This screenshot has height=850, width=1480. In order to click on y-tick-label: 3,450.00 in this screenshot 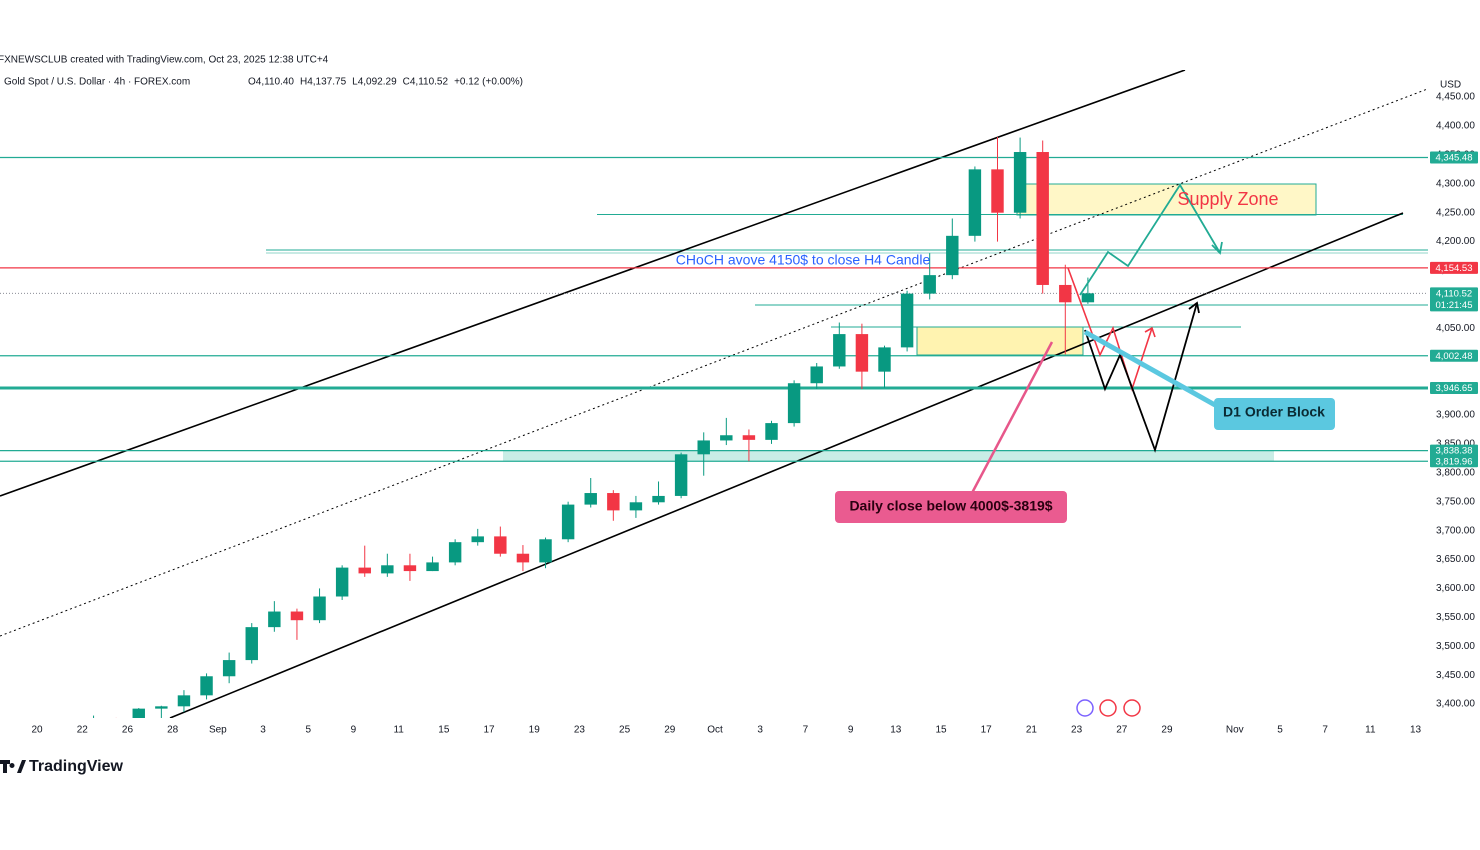, I will do `click(1455, 675)`.